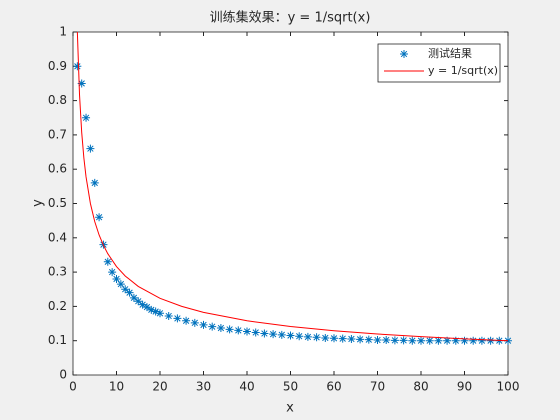 Image resolution: width=560 pixels, height=420 pixels. I want to click on x-tick-label: 100, so click(508, 387).